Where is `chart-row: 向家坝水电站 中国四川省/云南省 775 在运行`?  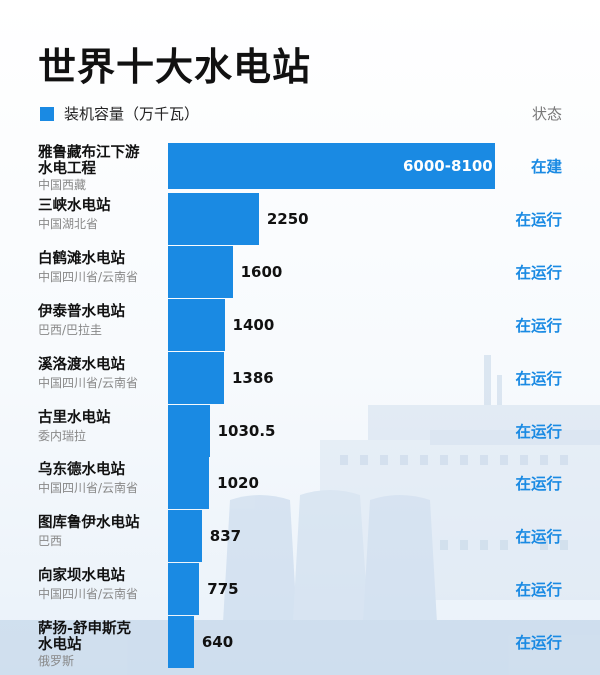 chart-row: 向家坝水电站 中国四川省/云南省 775 在运行 is located at coordinates (300, 589).